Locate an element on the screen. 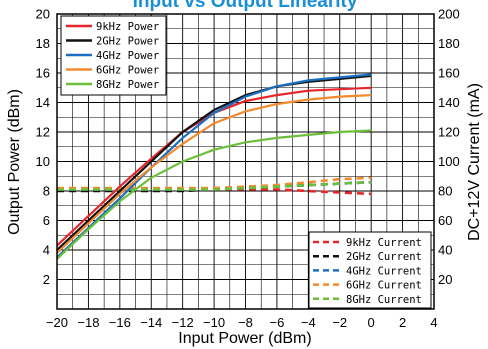 The image size is (488, 349). y-tick-label: 6 is located at coordinates (46, 220).